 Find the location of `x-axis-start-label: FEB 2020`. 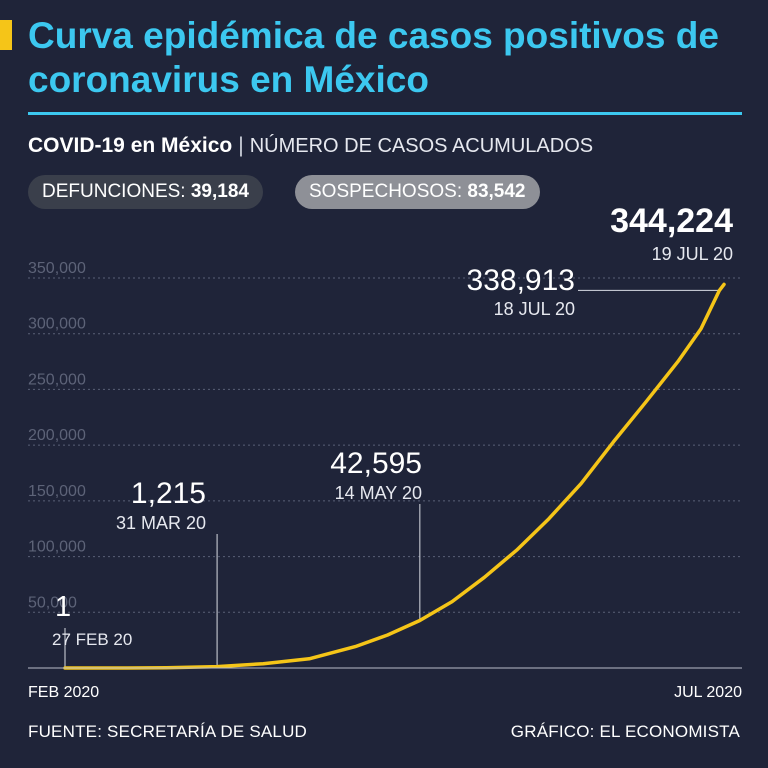

x-axis-start-label: FEB 2020 is located at coordinates (63, 692).